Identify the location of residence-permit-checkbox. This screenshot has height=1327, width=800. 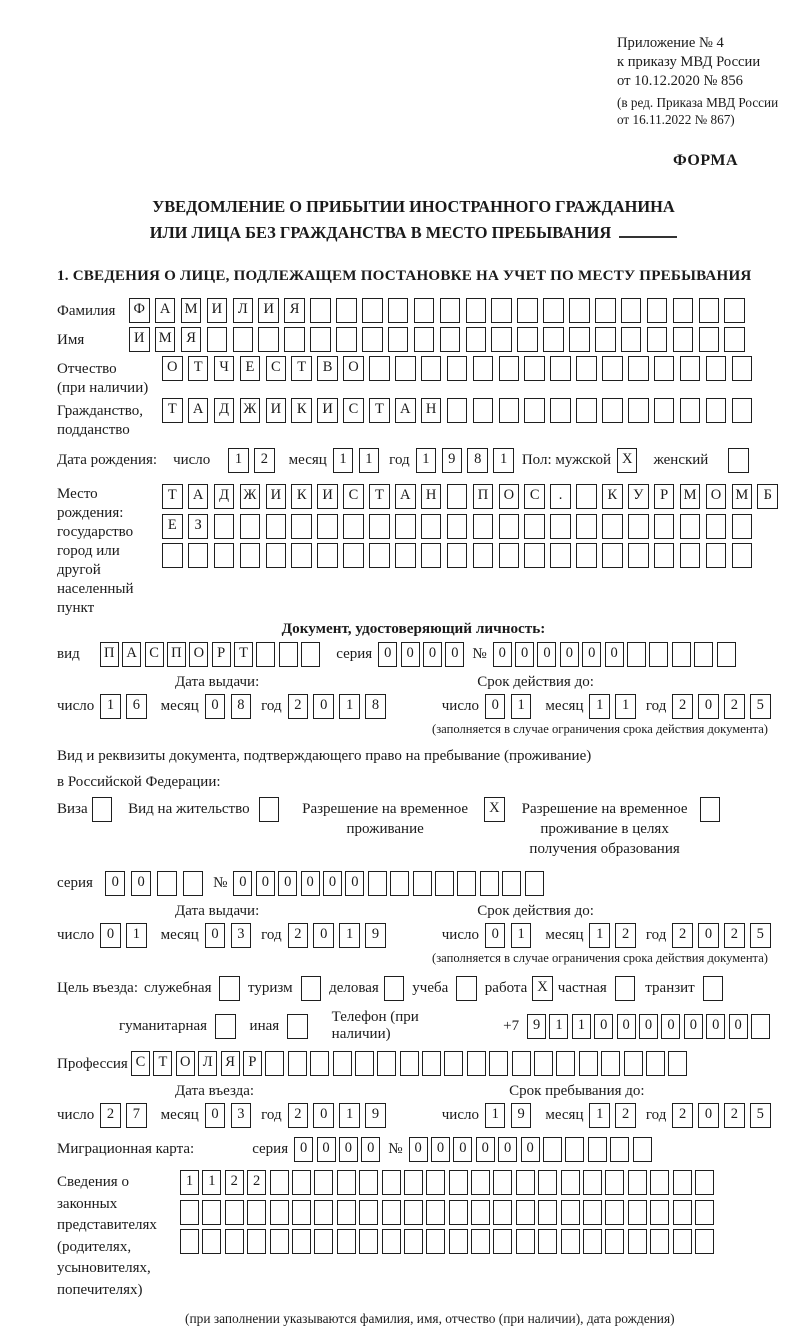
(269, 809).